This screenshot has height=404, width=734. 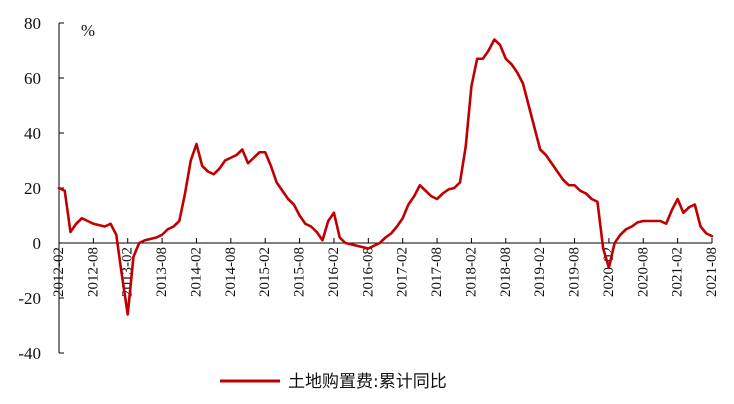 I want to click on x-tick-label: 2015-08, so click(x=300, y=272).